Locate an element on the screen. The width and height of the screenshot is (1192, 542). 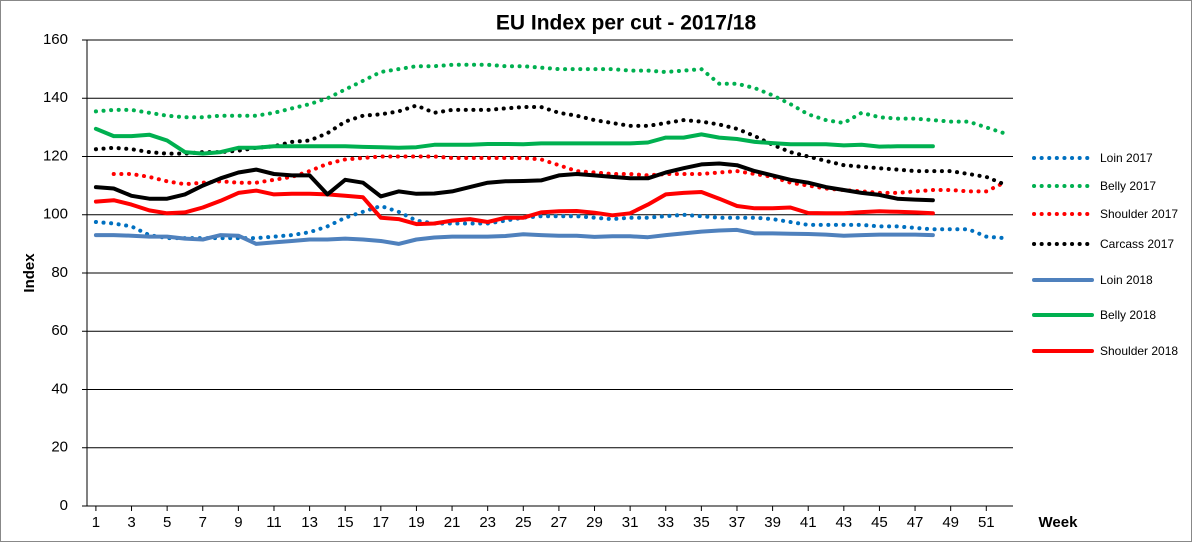
x-tick-label: 25 is located at coordinates (523, 522).